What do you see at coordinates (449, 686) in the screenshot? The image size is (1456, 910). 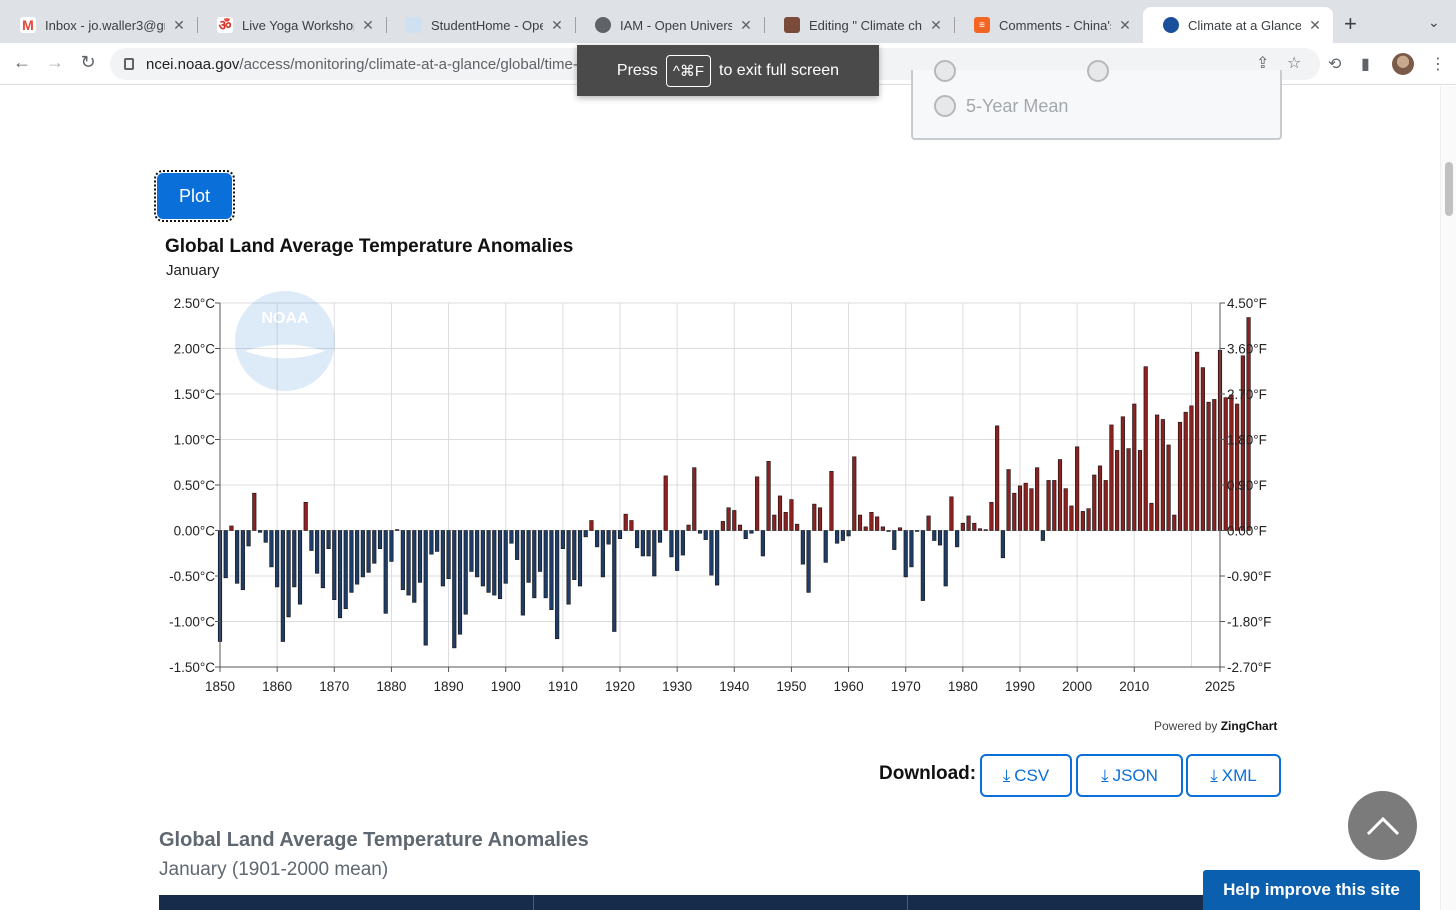 I see `x-tick-label: 1890` at bounding box center [449, 686].